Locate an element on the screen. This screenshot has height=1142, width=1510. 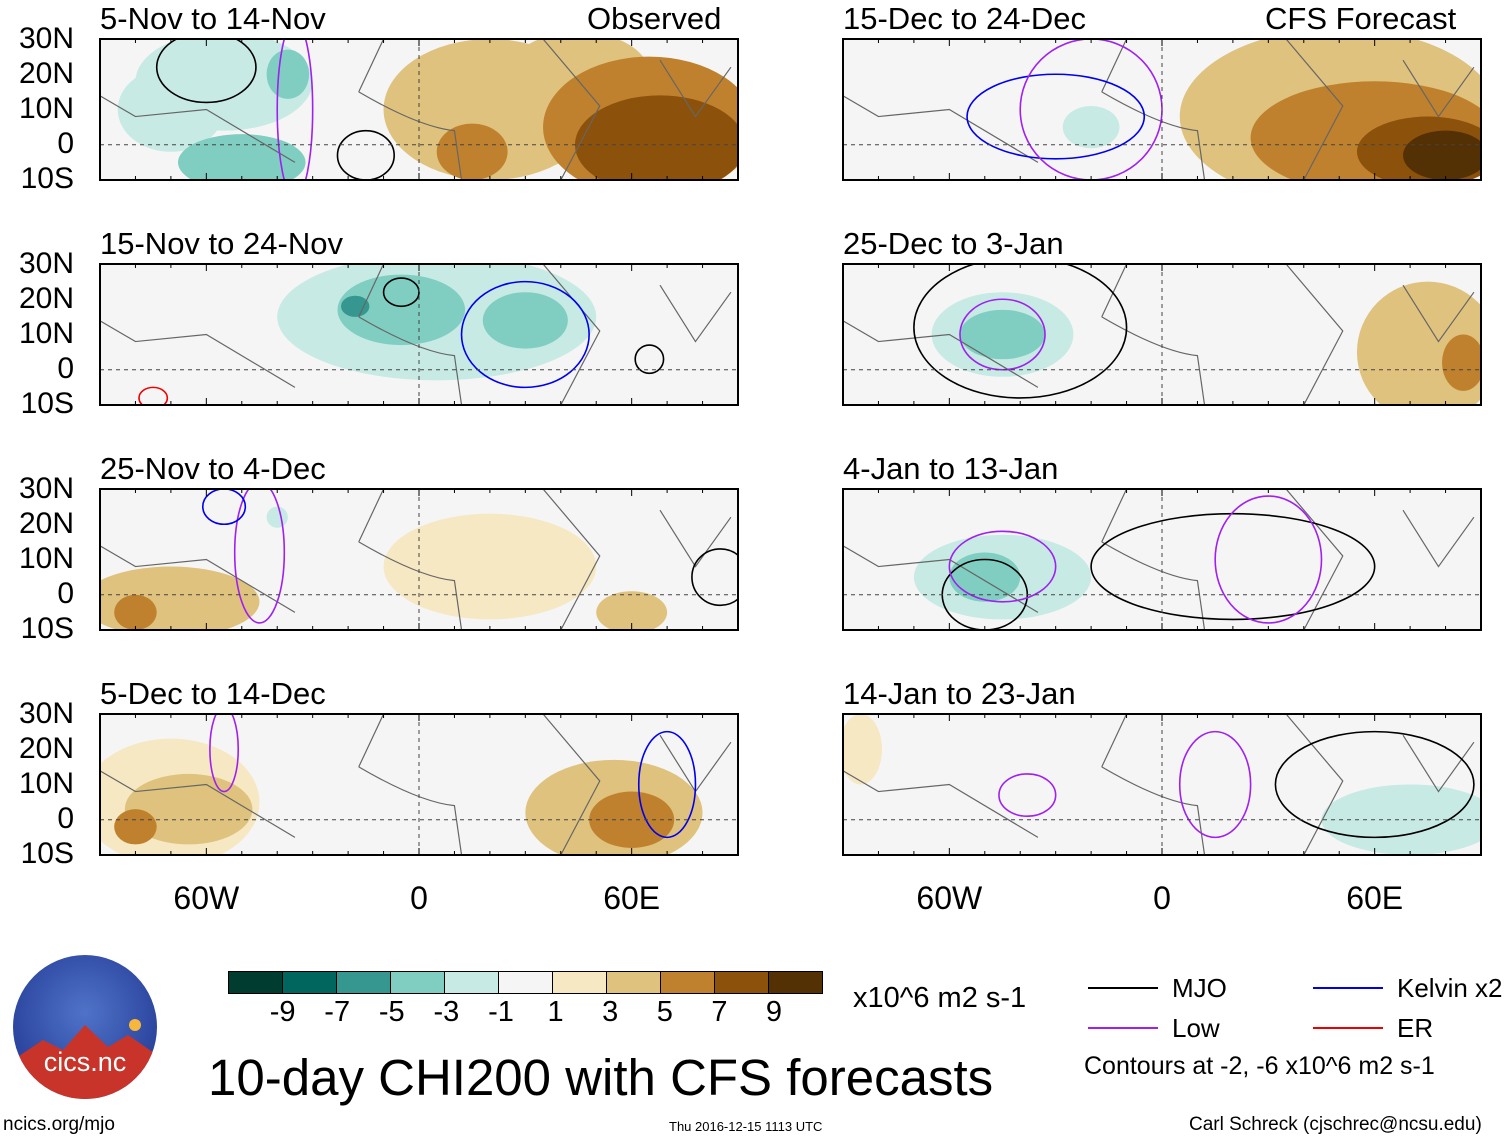
mjo-legend-label: MJO is located at coordinates (1199, 988).